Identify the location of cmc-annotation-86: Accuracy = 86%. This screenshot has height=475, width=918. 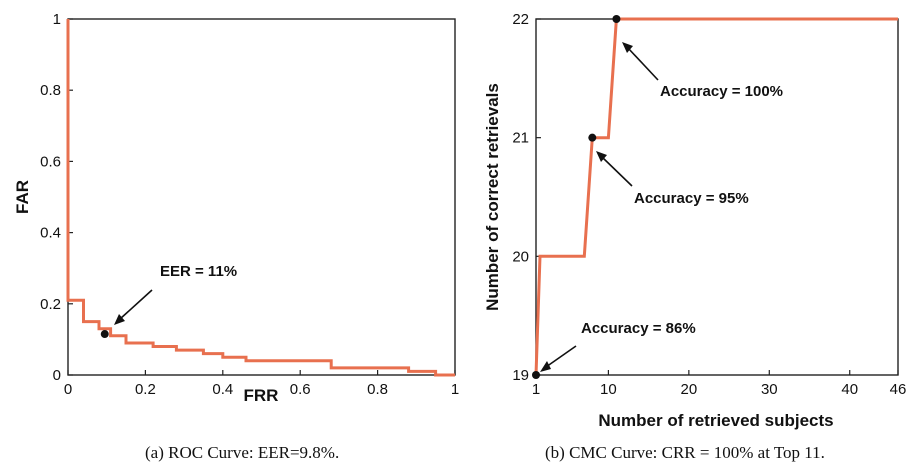
(638, 328).